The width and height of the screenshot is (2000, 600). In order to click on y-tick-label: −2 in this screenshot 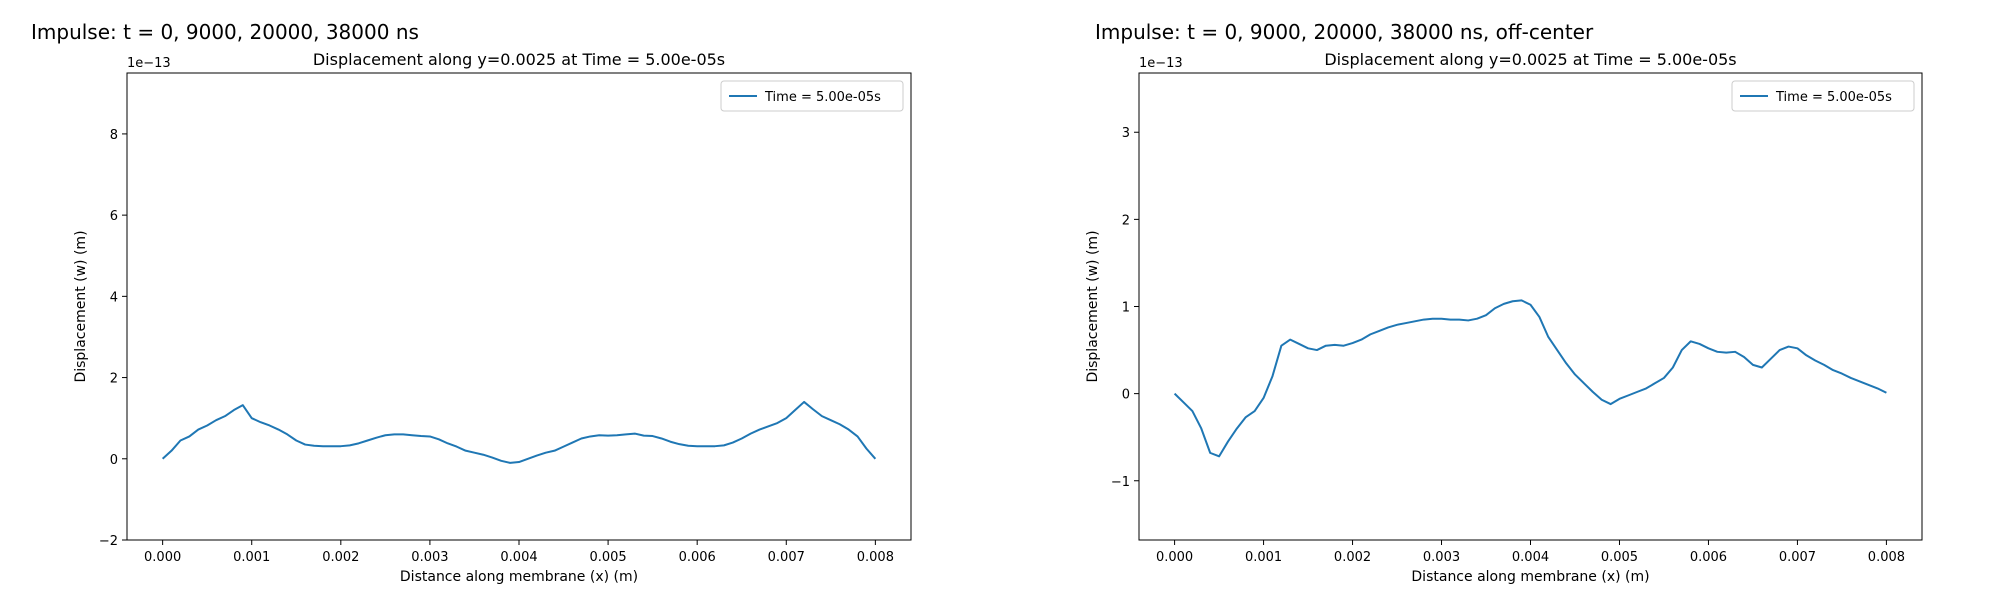, I will do `click(108, 541)`.